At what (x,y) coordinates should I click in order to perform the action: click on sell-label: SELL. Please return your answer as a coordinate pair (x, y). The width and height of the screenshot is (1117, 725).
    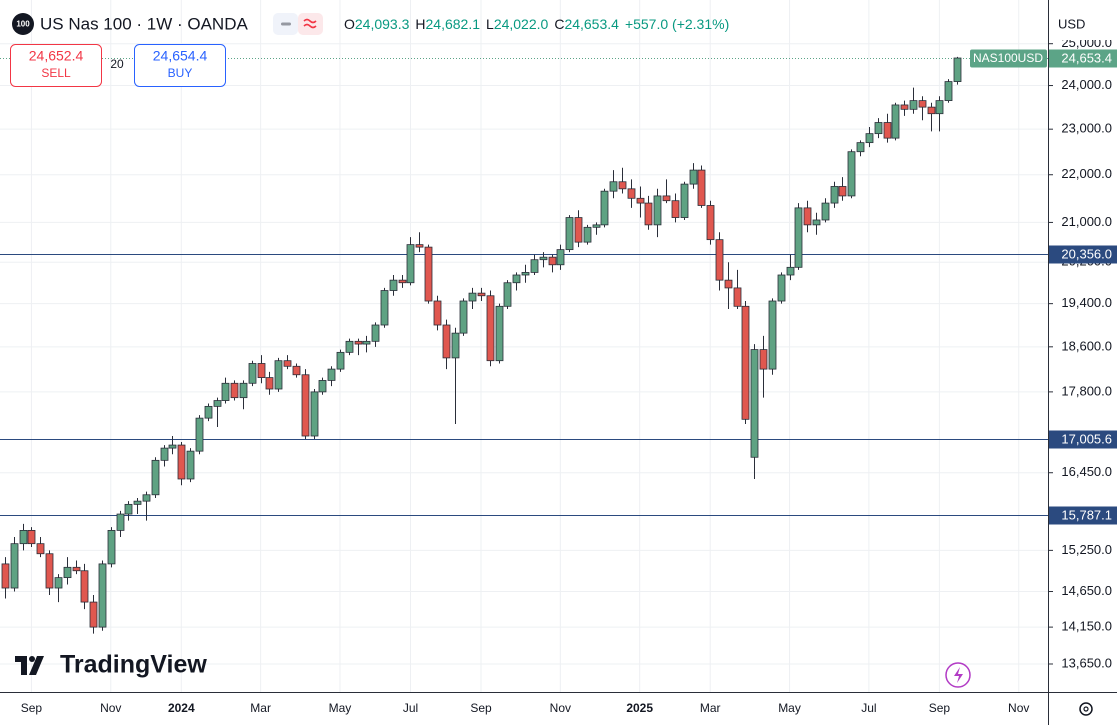
    Looking at the image, I should click on (56, 73).